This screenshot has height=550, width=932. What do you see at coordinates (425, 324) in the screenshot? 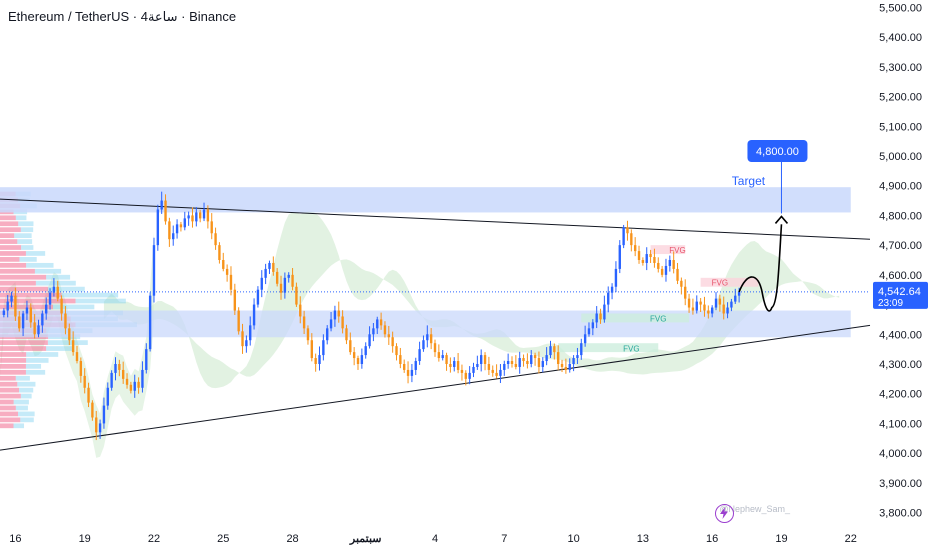
I see `demand-zone` at bounding box center [425, 324].